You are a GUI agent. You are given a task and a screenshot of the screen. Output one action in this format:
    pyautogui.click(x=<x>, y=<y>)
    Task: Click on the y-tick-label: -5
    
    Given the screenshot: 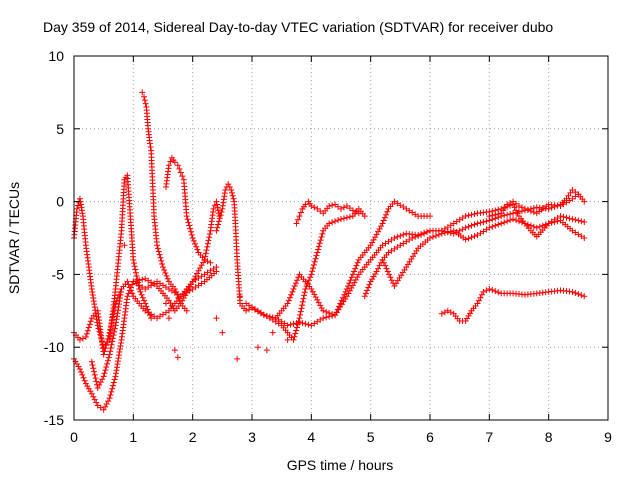 What is the action you would take?
    pyautogui.click(x=58, y=274)
    